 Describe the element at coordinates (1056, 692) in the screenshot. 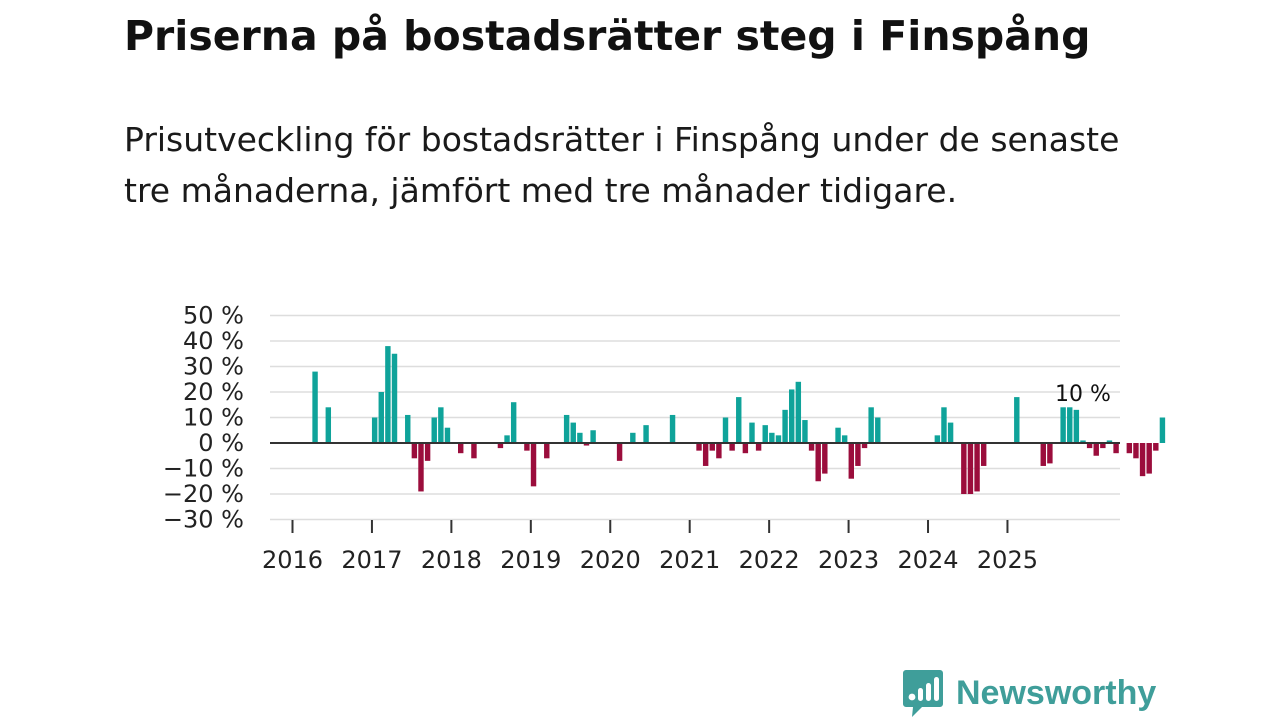

I see `brand-name: Newsworthy` at that location.